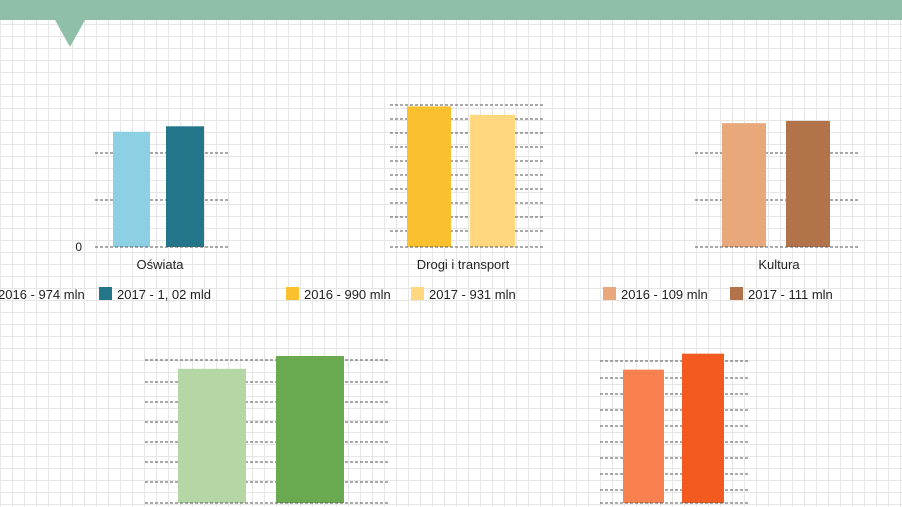 Image resolution: width=902 pixels, height=507 pixels. I want to click on zero-tick-label: 0, so click(78, 247).